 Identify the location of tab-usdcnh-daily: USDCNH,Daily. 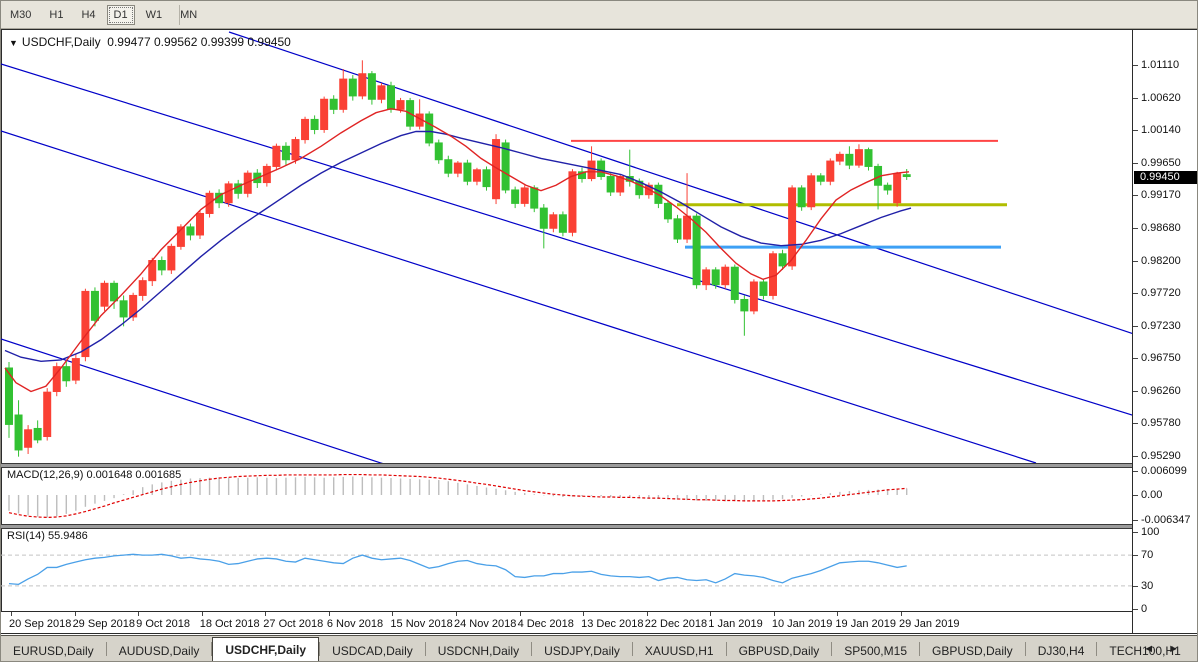
(478, 651).